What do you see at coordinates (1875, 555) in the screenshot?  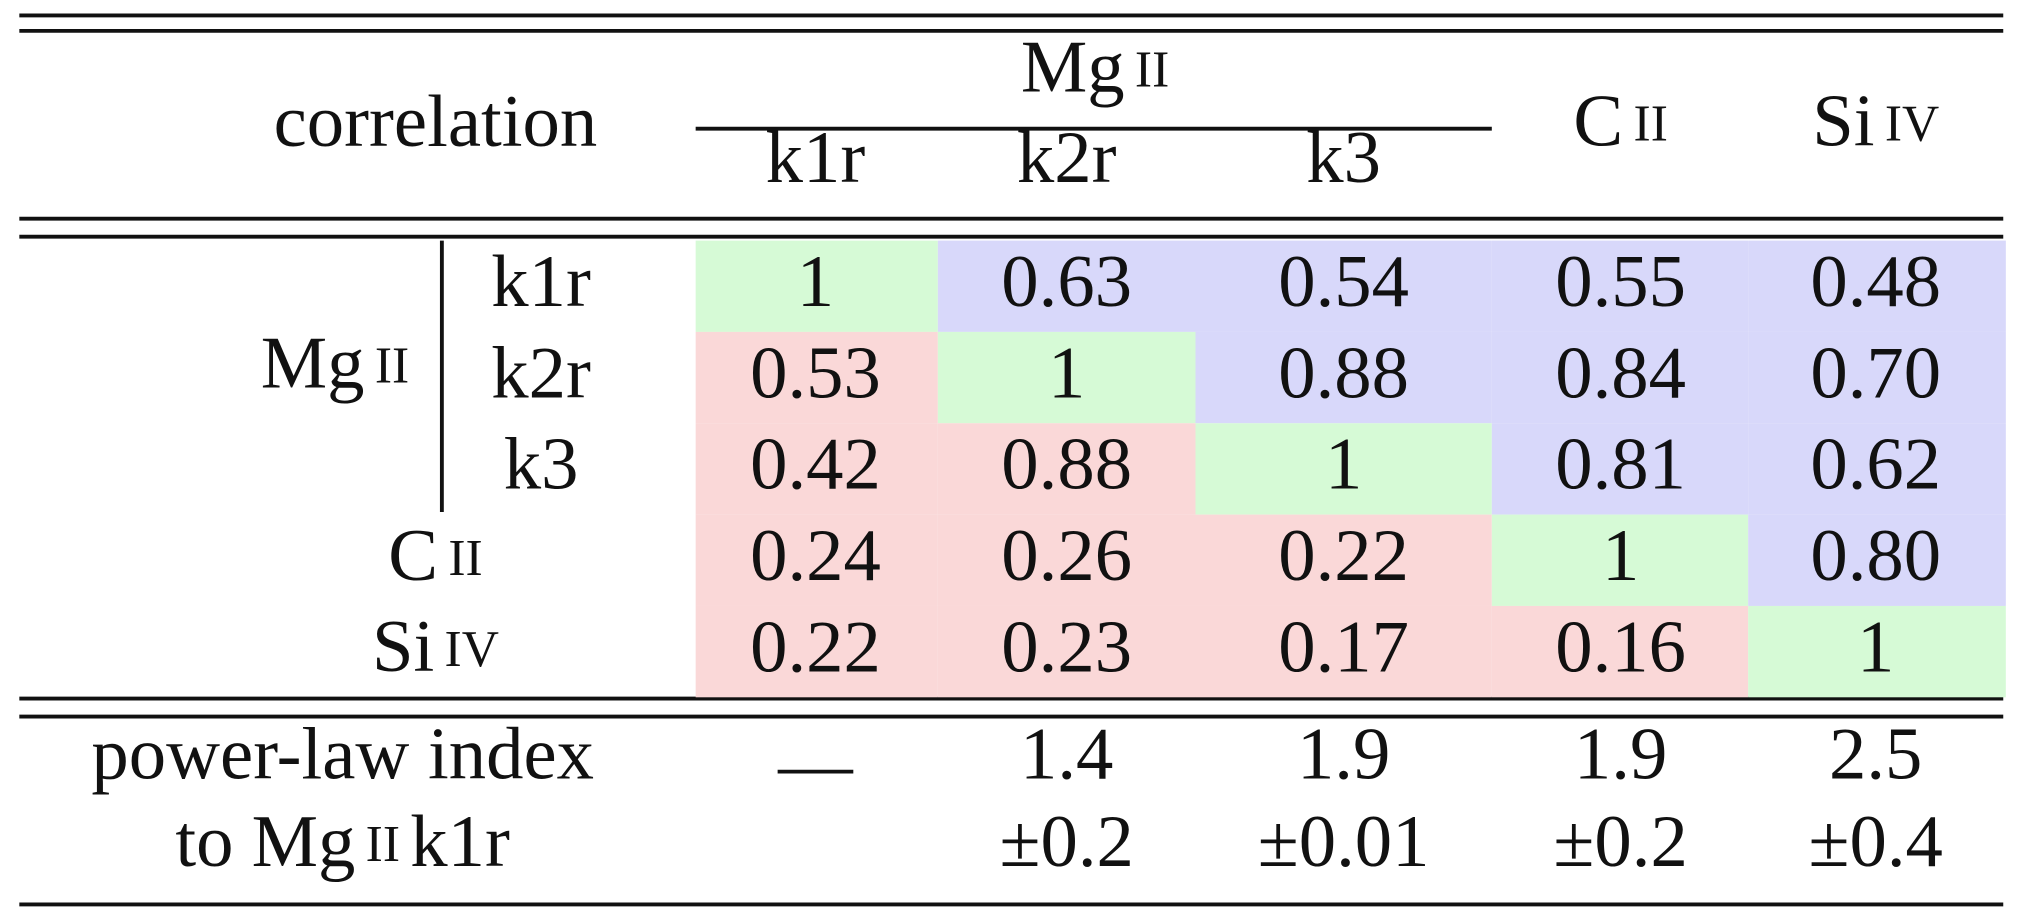 I see `cell: 0.80` at bounding box center [1875, 555].